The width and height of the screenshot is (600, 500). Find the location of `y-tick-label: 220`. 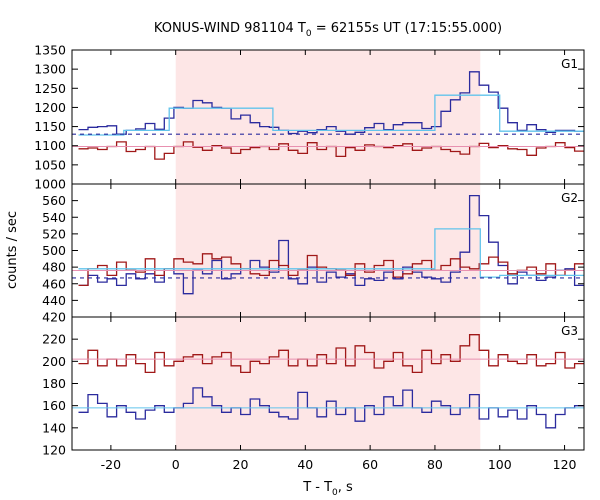

y-tick-label: 220 is located at coordinates (54, 339).